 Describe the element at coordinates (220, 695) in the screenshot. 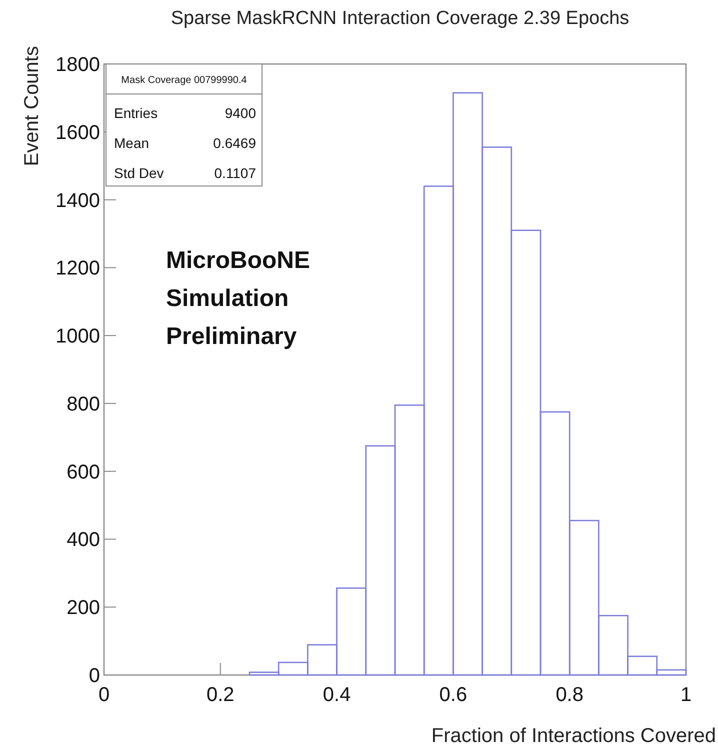

I see `x-tick-label: 0.2` at that location.